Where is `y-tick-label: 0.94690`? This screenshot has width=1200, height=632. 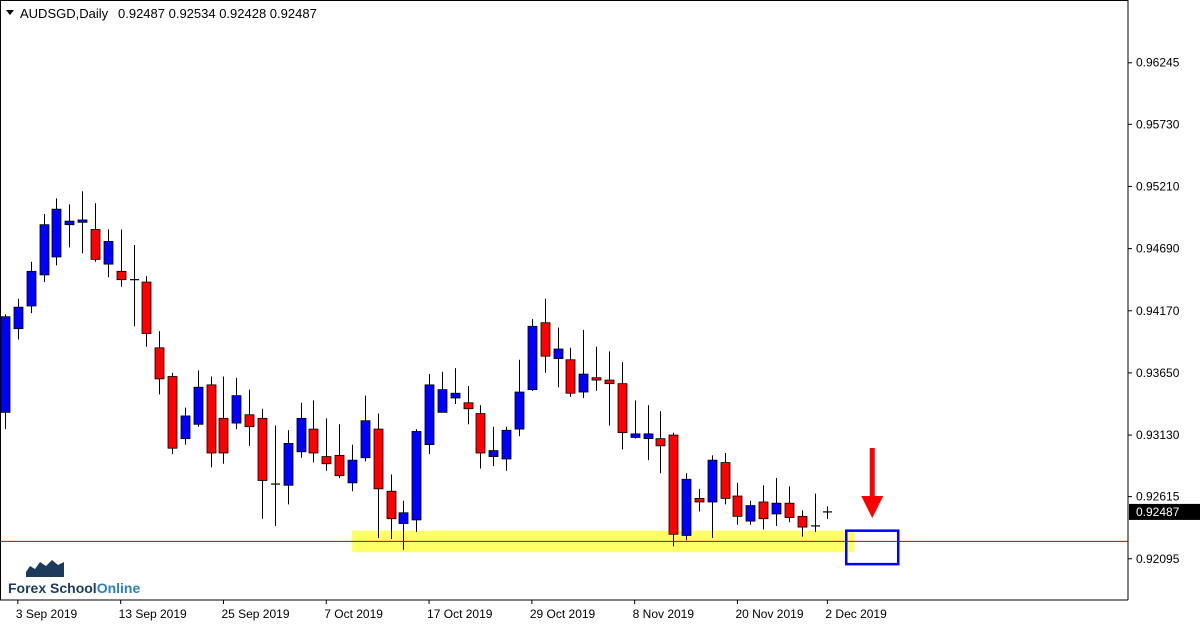
y-tick-label: 0.94690 is located at coordinates (1158, 249).